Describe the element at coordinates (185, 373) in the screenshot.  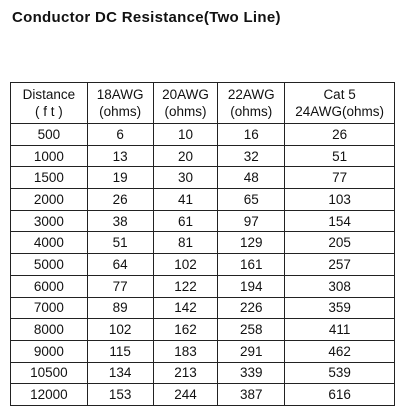
I see `table-cell: 213` at that location.